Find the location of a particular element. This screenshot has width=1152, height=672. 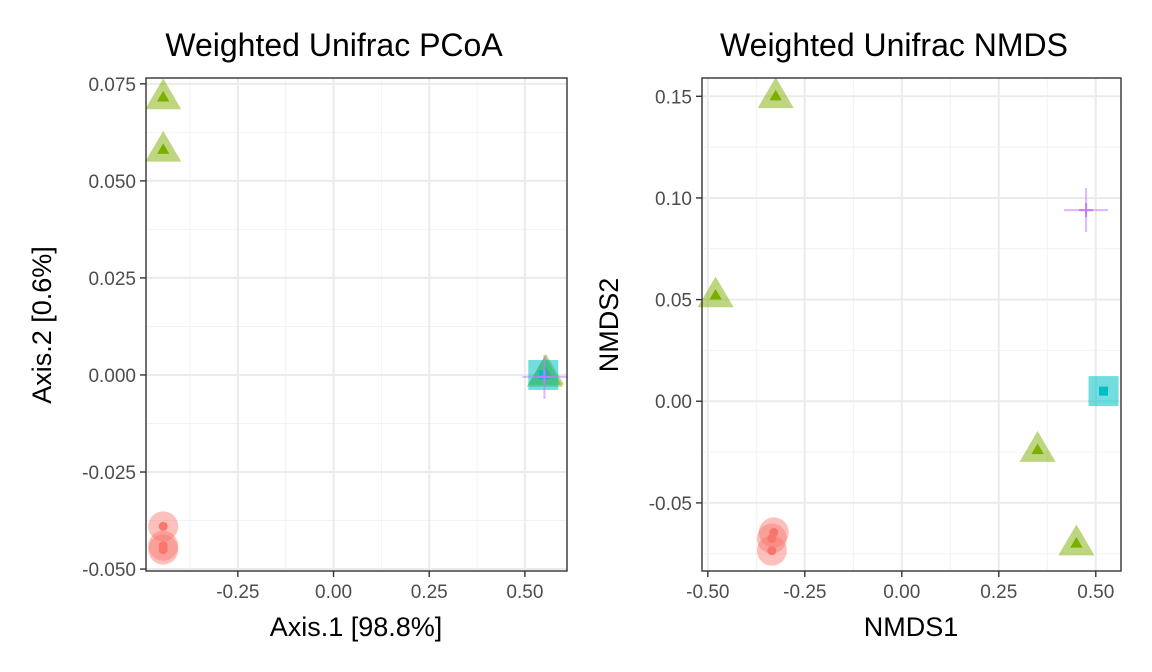

nmds-x-tick-label: -0.25 is located at coordinates (804, 592).